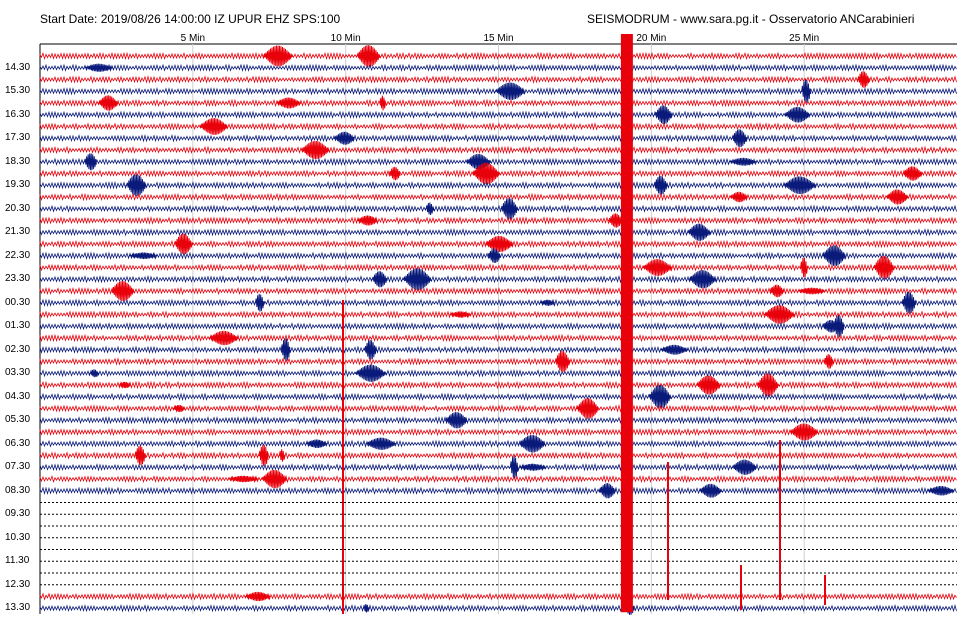 Image resolution: width=959 pixels, height=618 pixels. I want to click on hour-label: 19.30, so click(18, 185).